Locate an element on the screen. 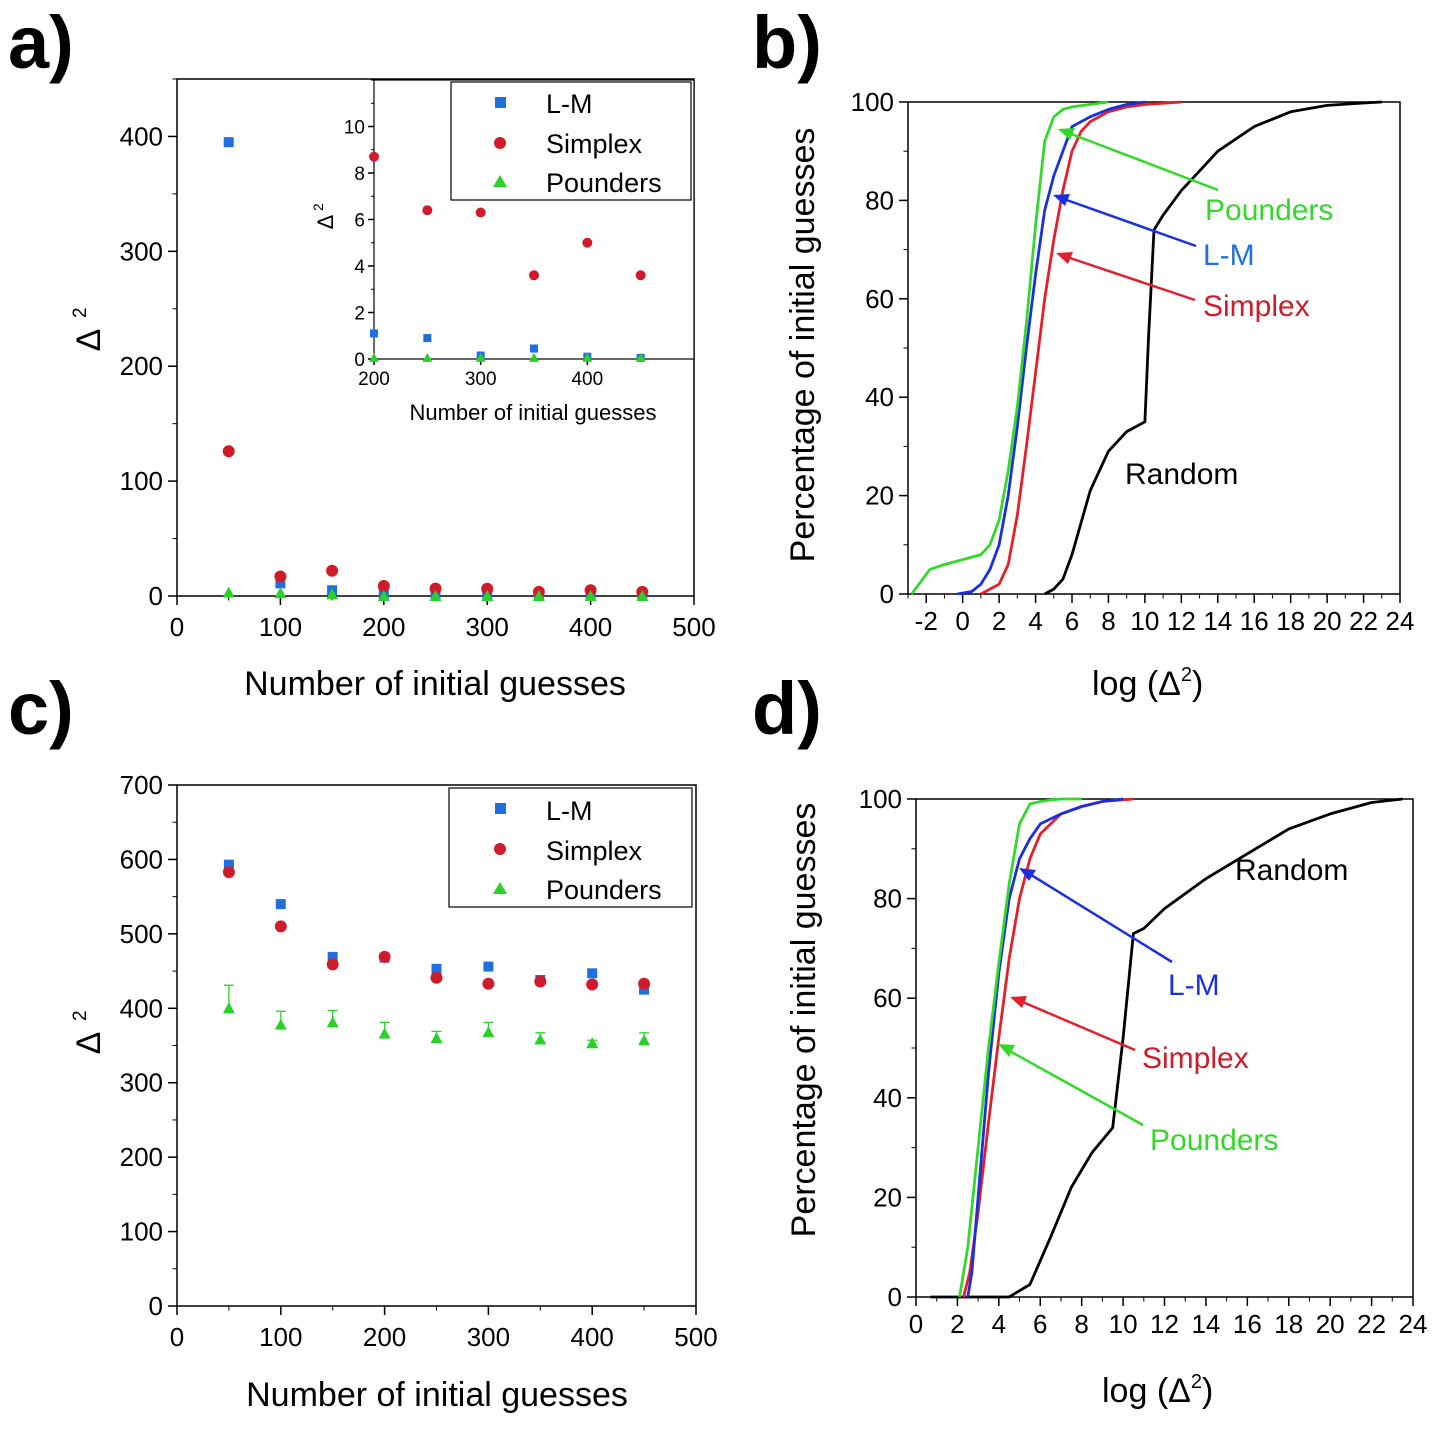 The height and width of the screenshot is (1434, 1442). arrowhead-lm-b is located at coordinates (1061, 200).